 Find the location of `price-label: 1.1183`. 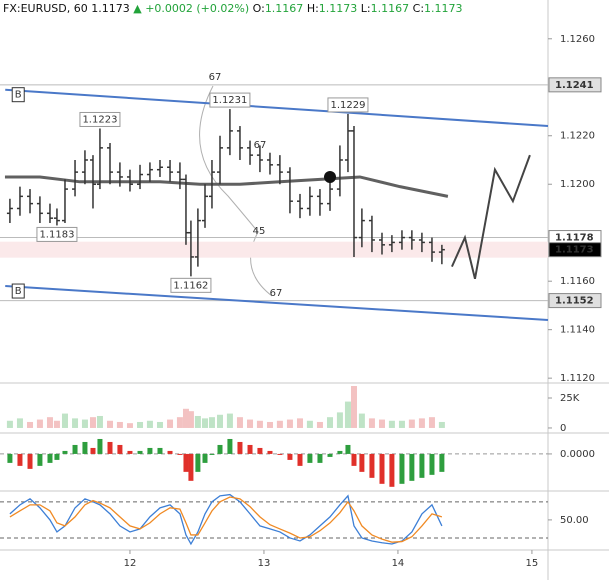

price-label: 1.1183 is located at coordinates (56, 234).